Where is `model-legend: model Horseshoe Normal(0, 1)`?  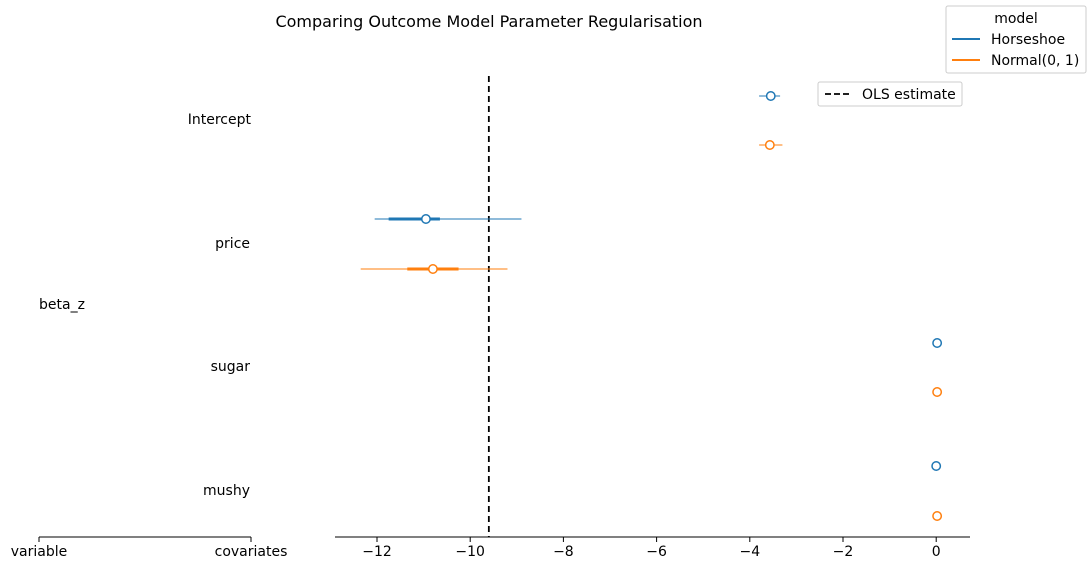
model-legend: model Horseshoe Normal(0, 1) is located at coordinates (1016, 39).